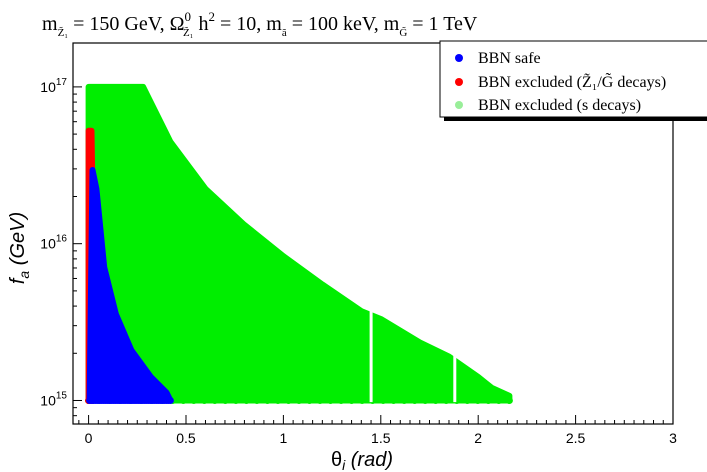  I want to click on y-tick-label: 1017, so click(53, 86).